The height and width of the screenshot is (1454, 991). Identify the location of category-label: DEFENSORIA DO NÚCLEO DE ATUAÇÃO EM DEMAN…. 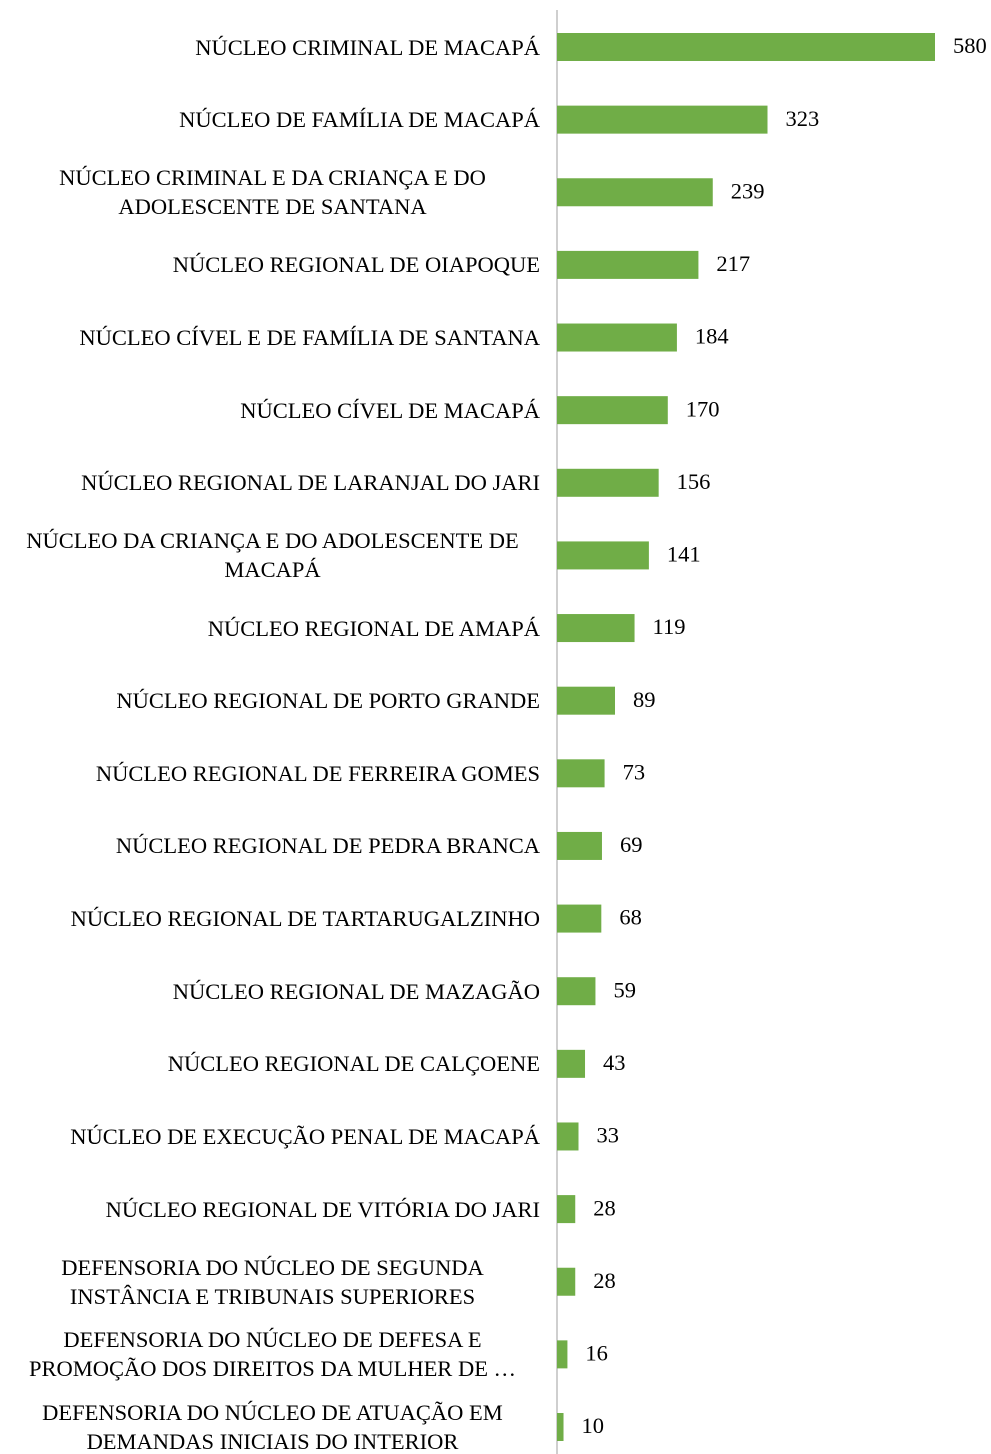
(272, 1427).